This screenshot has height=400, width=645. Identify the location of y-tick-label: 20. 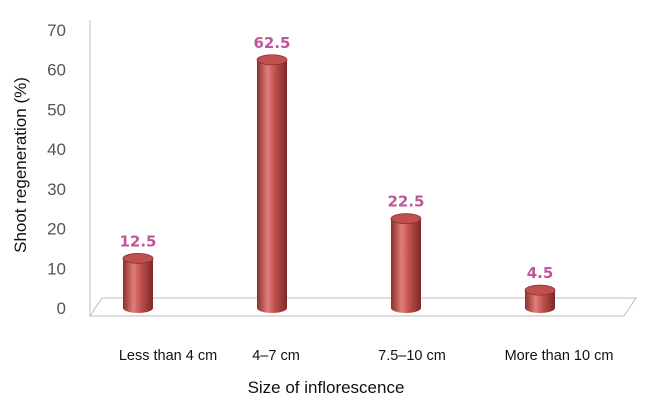
(56, 229).